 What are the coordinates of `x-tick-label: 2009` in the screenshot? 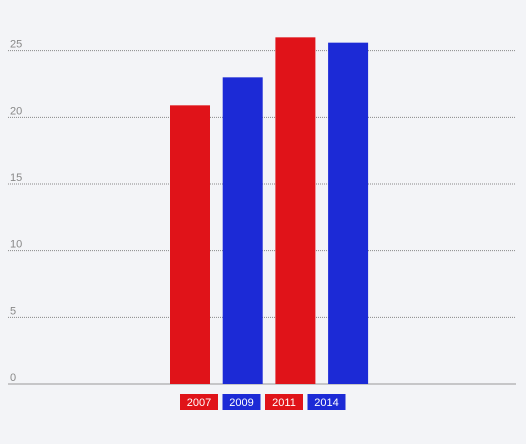 It's located at (241, 403).